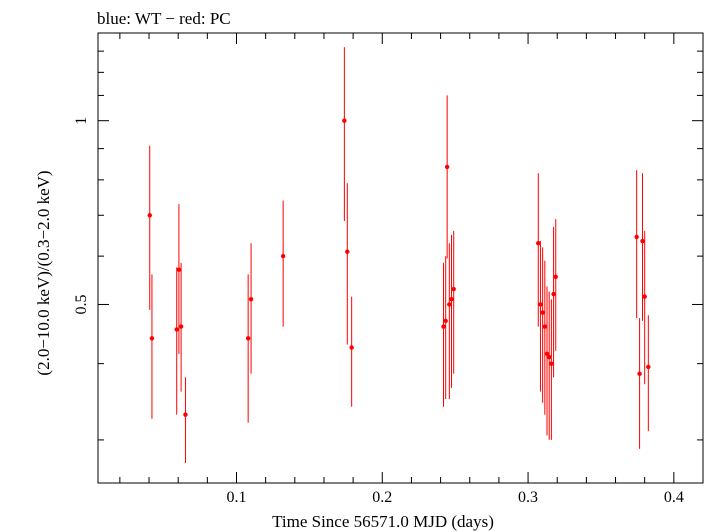  Describe the element at coordinates (164, 18) in the screenshot. I see `chart-title: blue: WT − red: PC` at that location.